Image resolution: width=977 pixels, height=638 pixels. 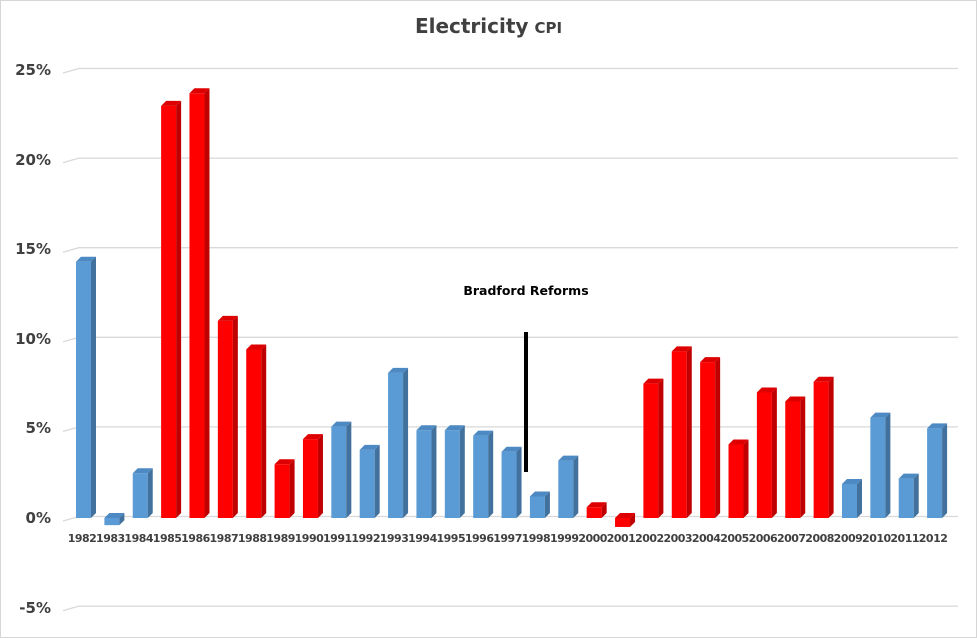 I want to click on bar-2011, so click(x=908, y=495).